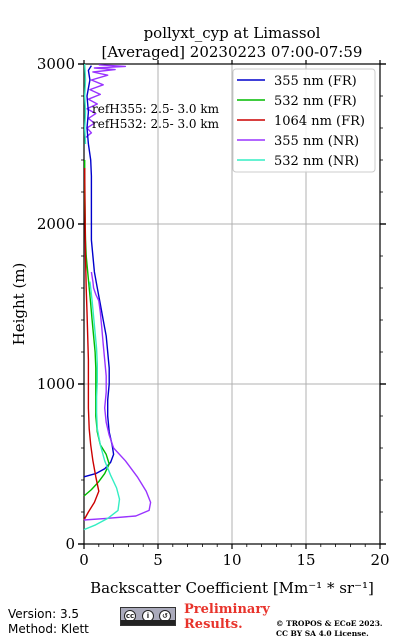 The width and height of the screenshot is (400, 640). What do you see at coordinates (156, 109) in the screenshot?
I see `ref-height-355: refH355: 2.5- 3.0 km` at bounding box center [156, 109].